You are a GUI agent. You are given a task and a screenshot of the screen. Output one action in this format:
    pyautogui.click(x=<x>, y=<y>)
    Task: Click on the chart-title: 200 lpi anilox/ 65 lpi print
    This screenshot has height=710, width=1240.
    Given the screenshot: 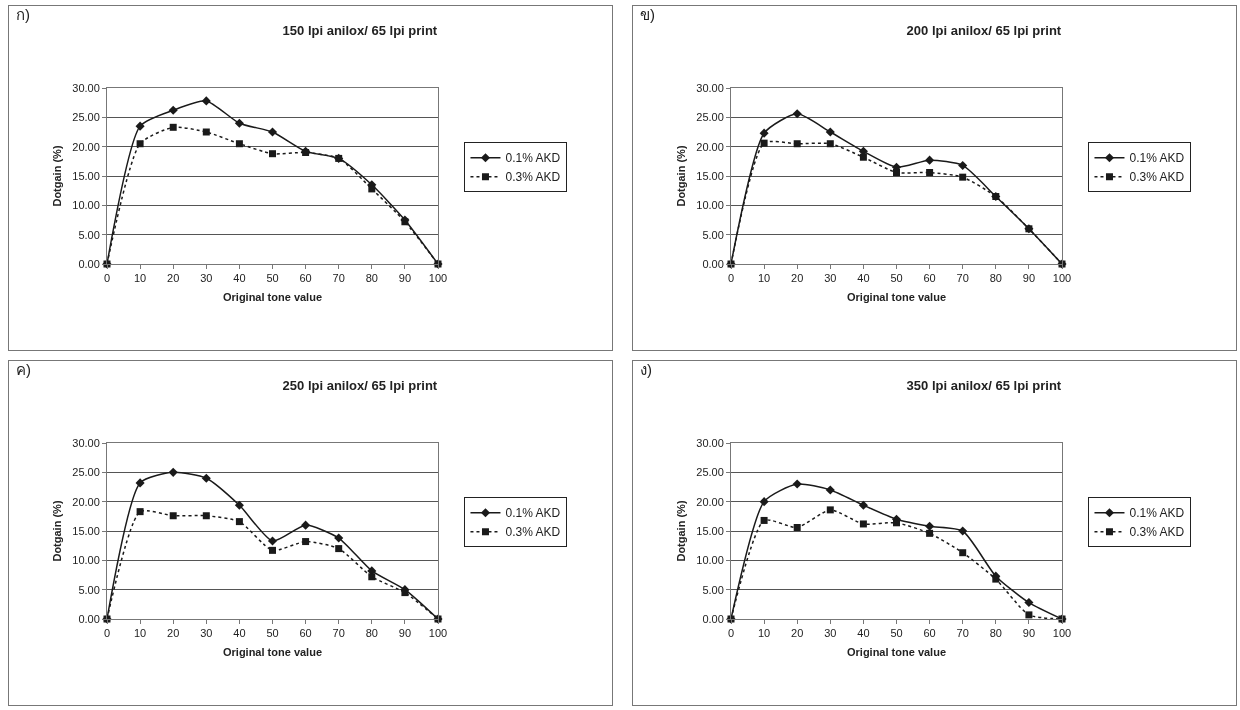 What is the action you would take?
    pyautogui.click(x=984, y=30)
    